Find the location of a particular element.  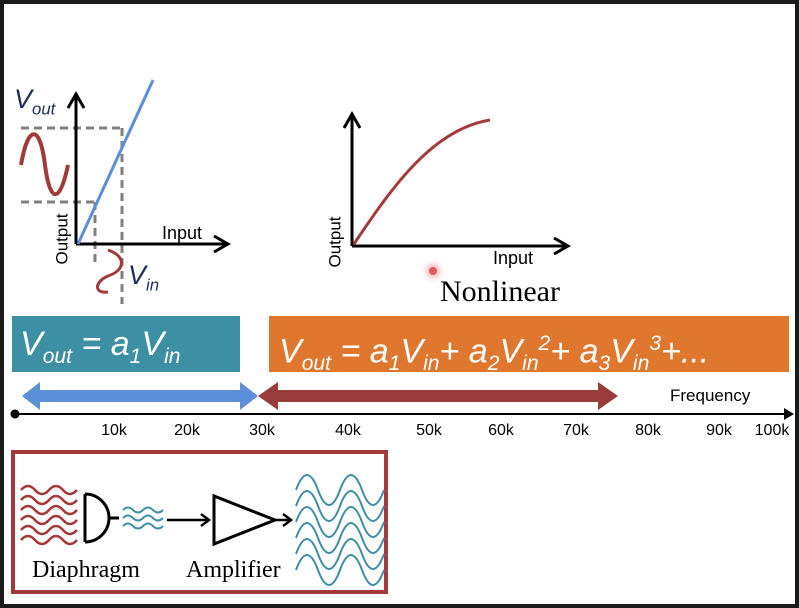

linear-plot is located at coordinates (125, 191).